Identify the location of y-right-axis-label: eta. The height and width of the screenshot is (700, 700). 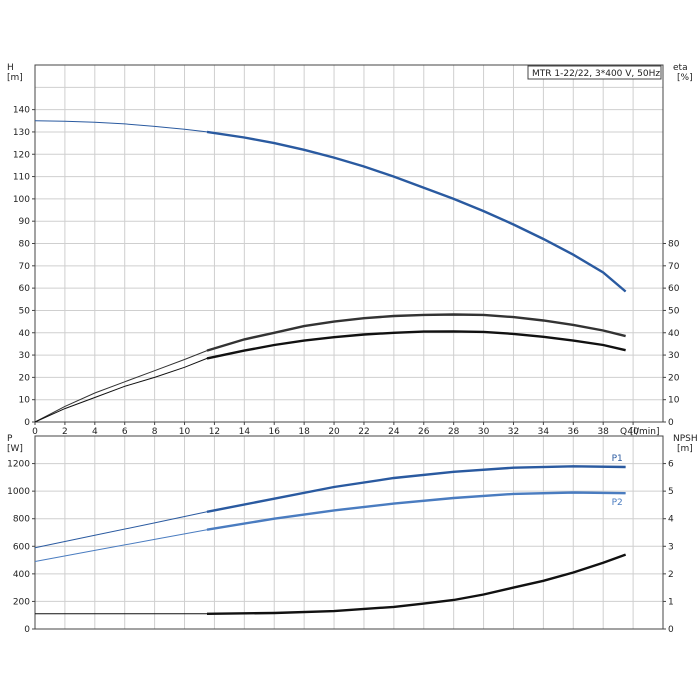
(680, 68).